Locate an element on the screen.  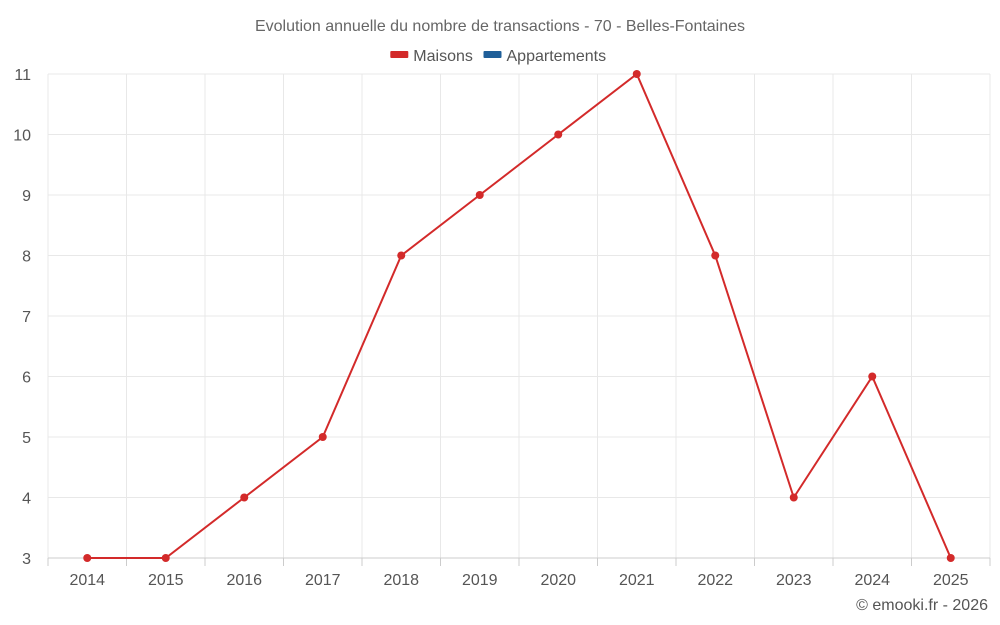
legend-item-maisons: Maisons is located at coordinates (431, 56).